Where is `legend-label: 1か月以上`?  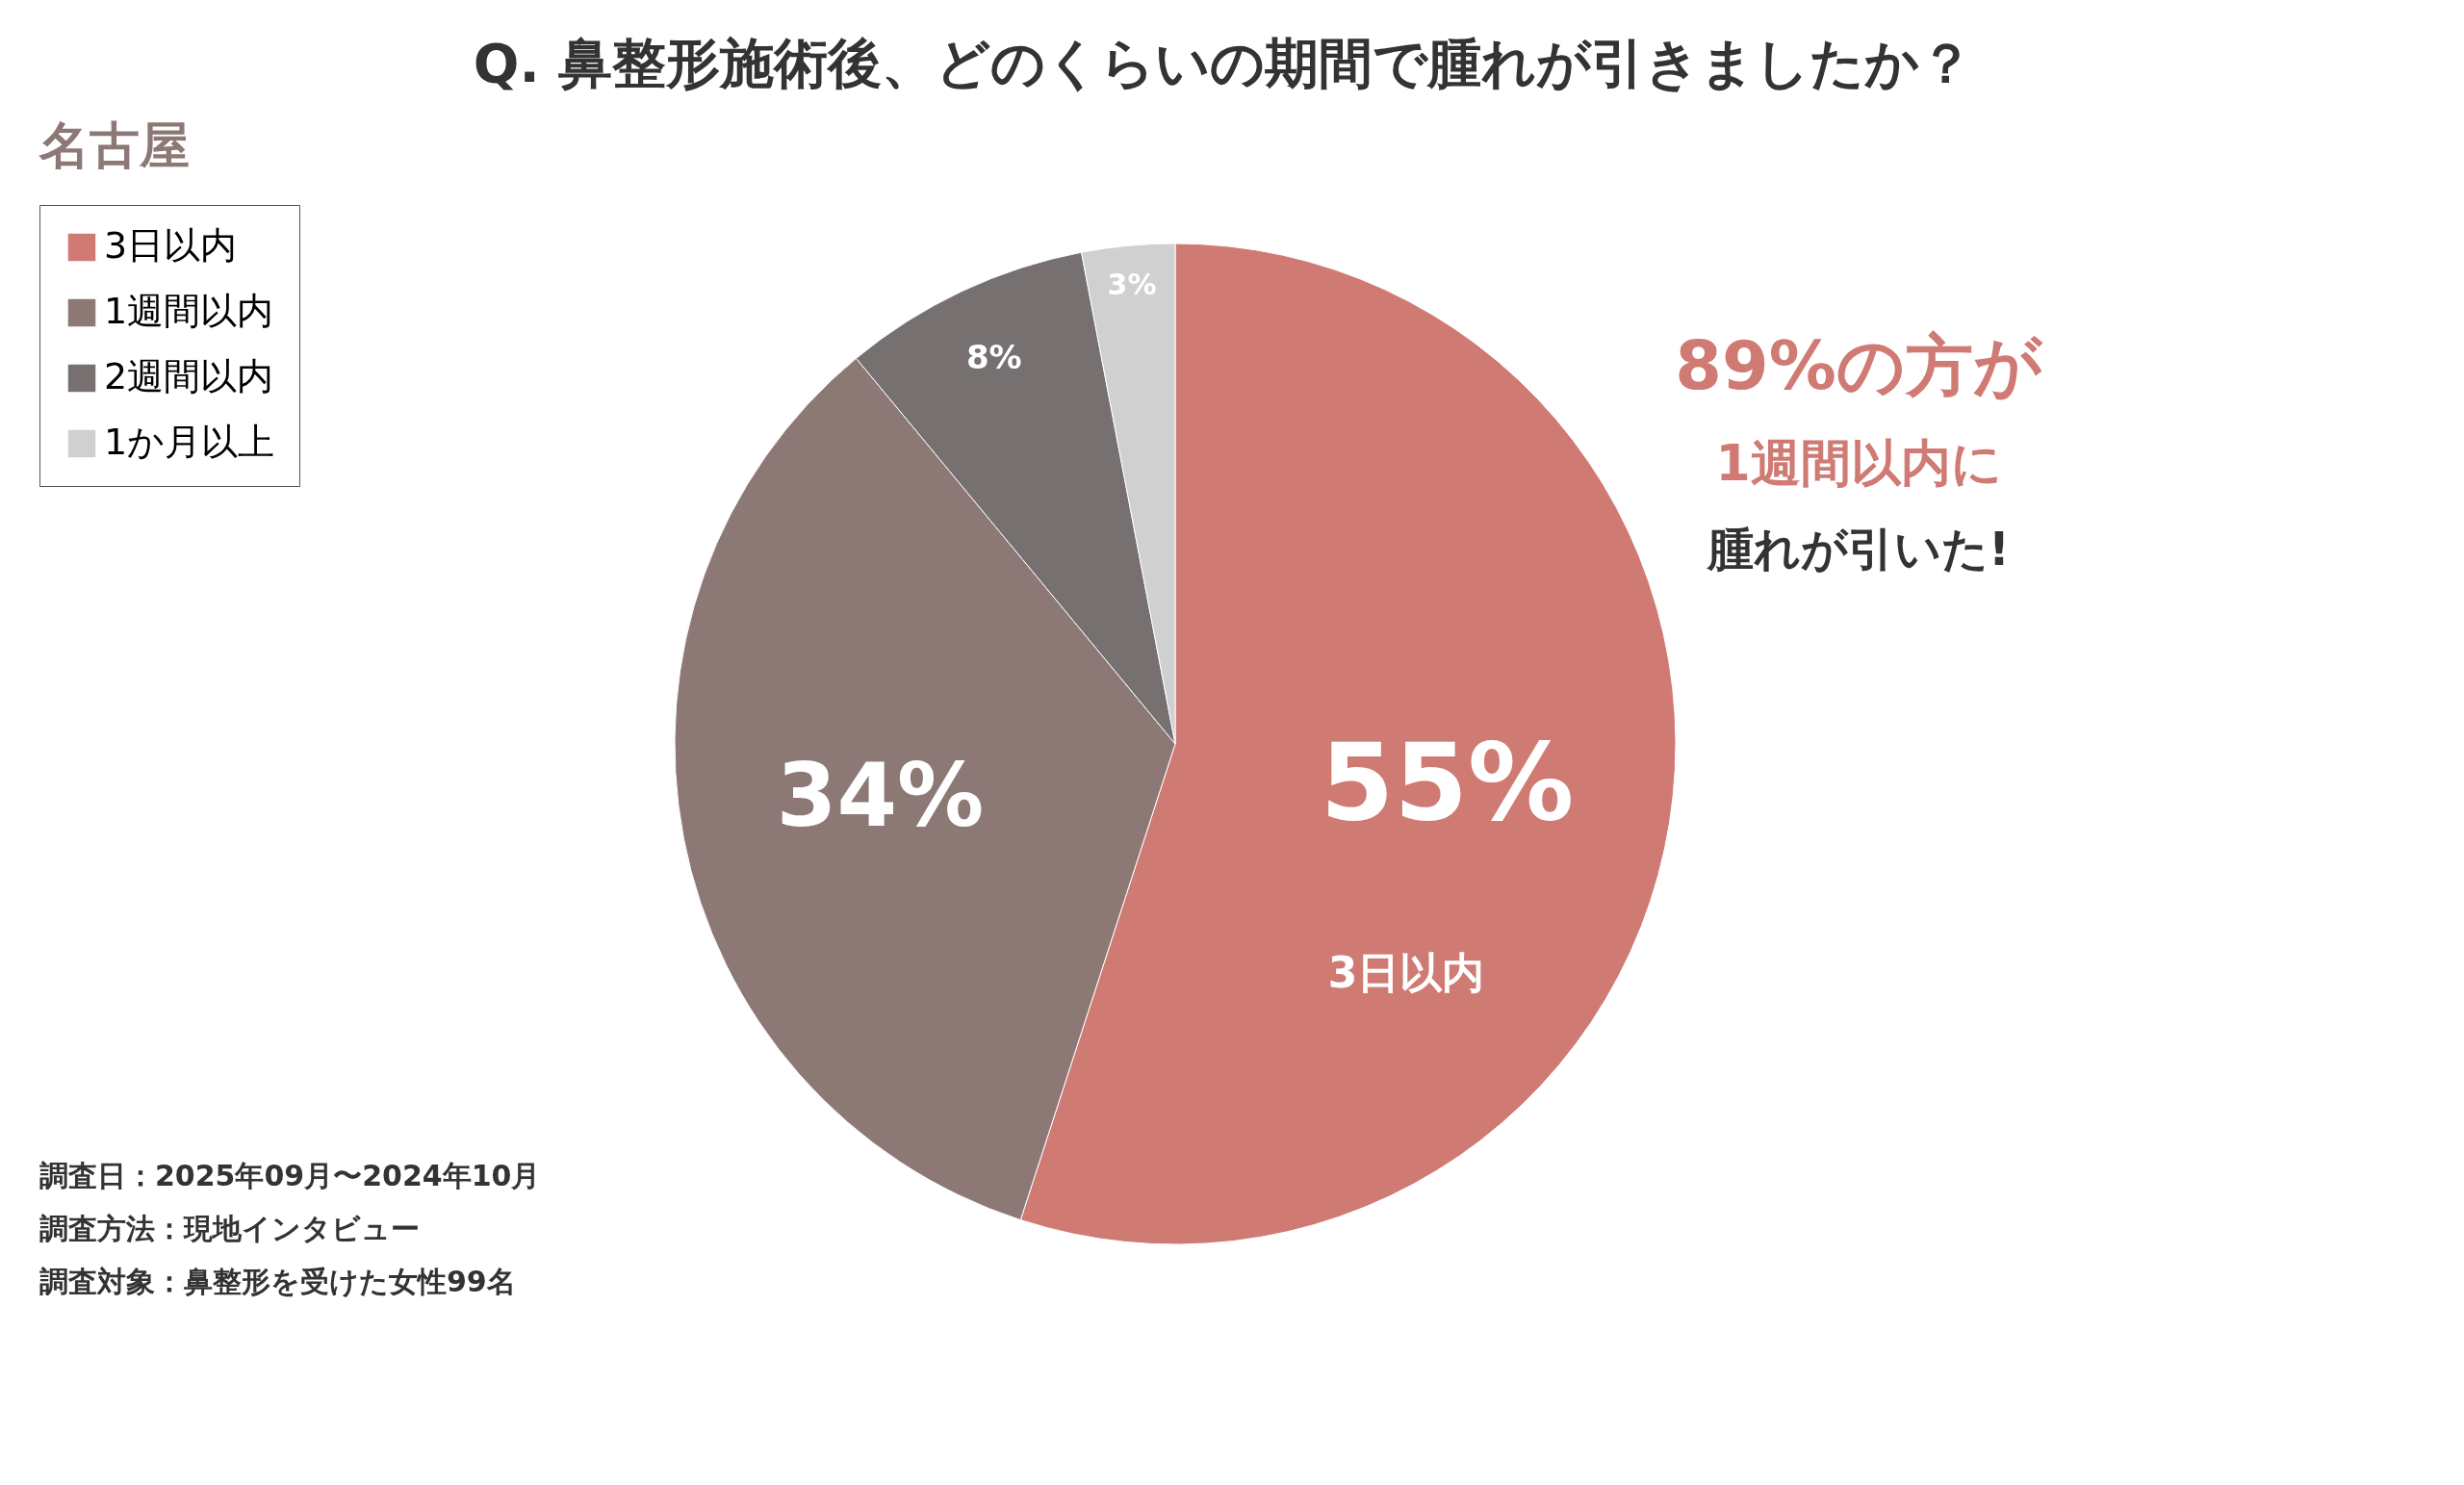 legend-label: 1か月以上 is located at coordinates (189, 442).